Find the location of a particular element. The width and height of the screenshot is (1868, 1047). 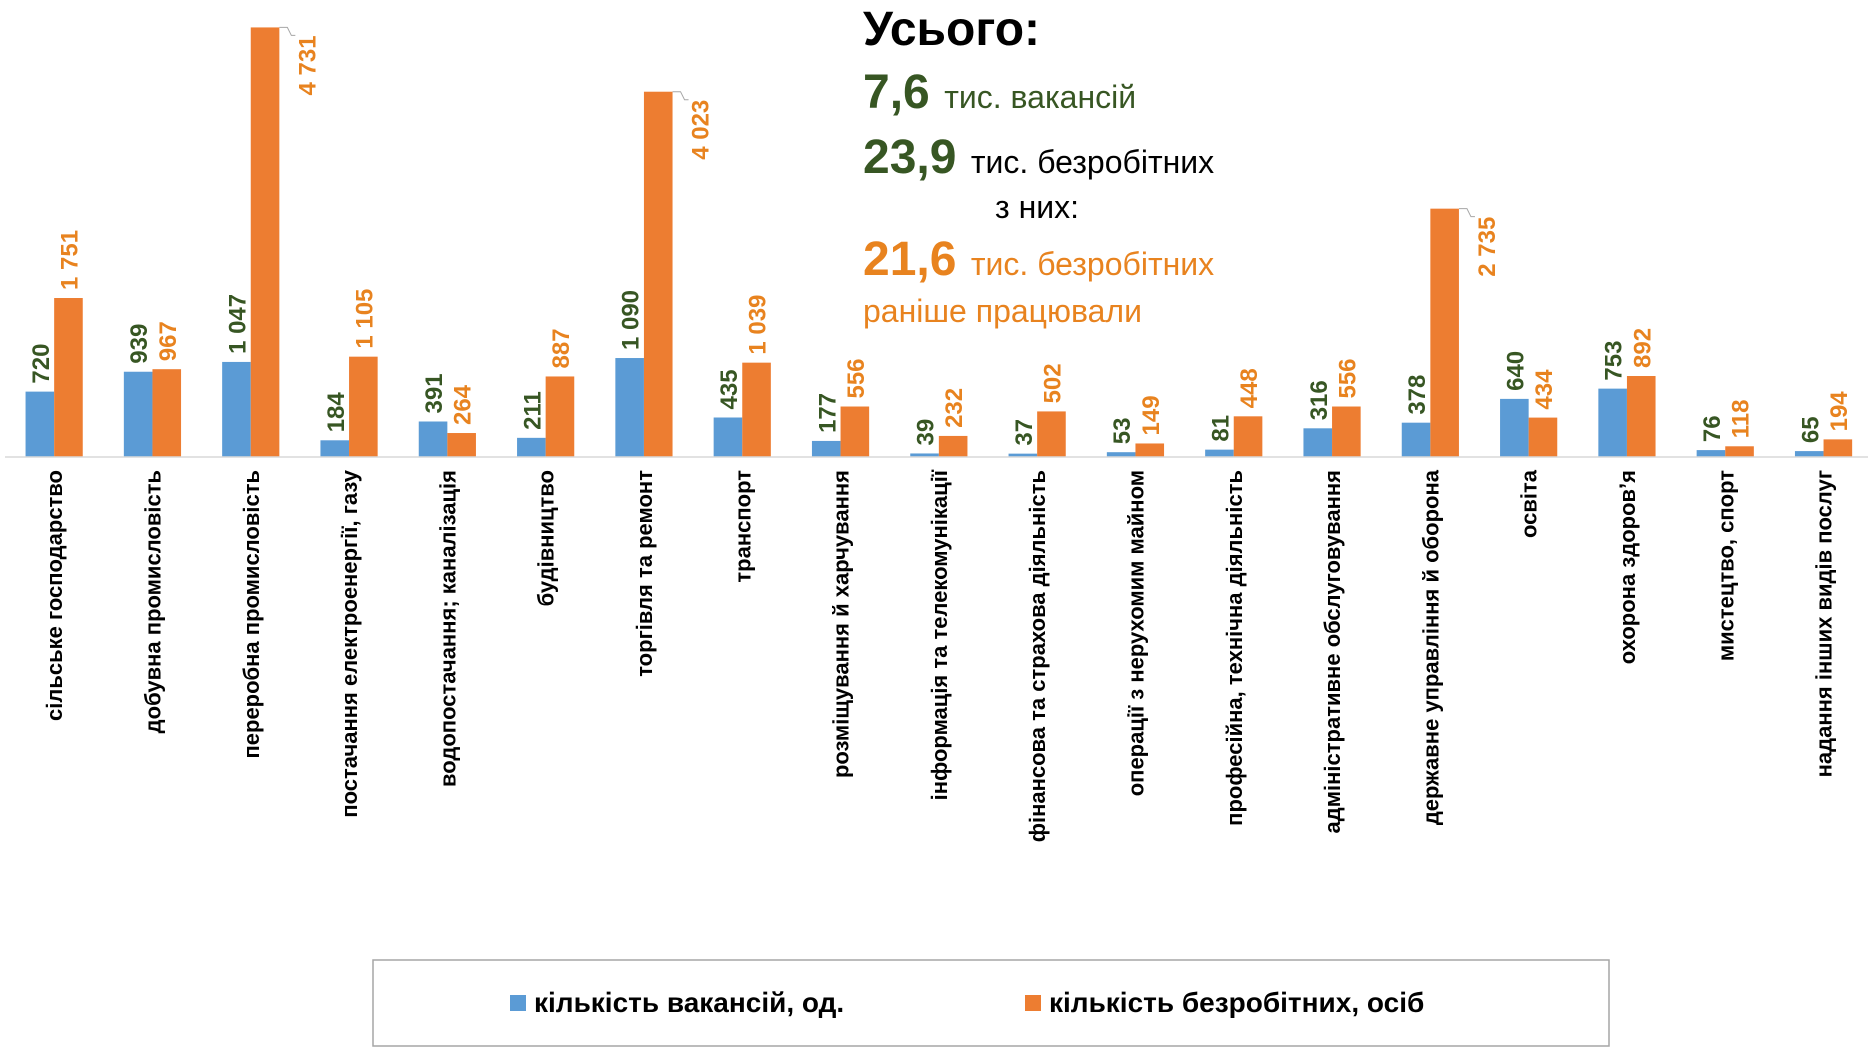

value-label: 232 is located at coordinates (954, 408).